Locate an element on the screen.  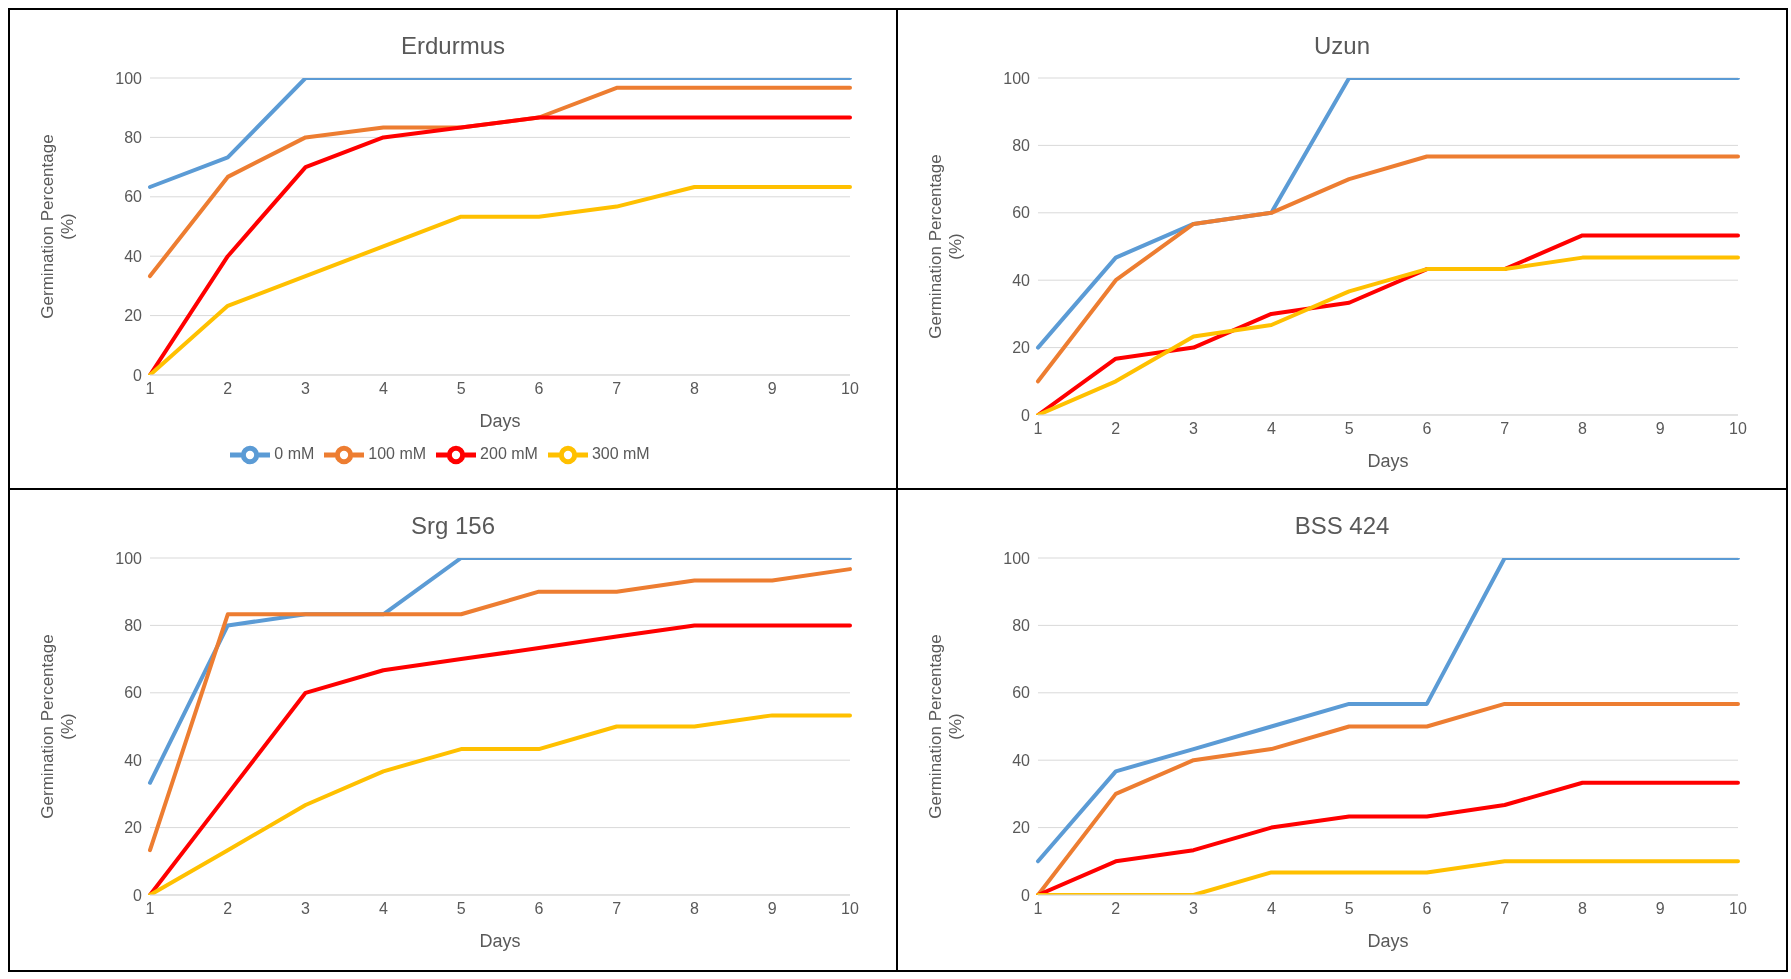
chart-title: BSS 424 is located at coordinates (1342, 526).